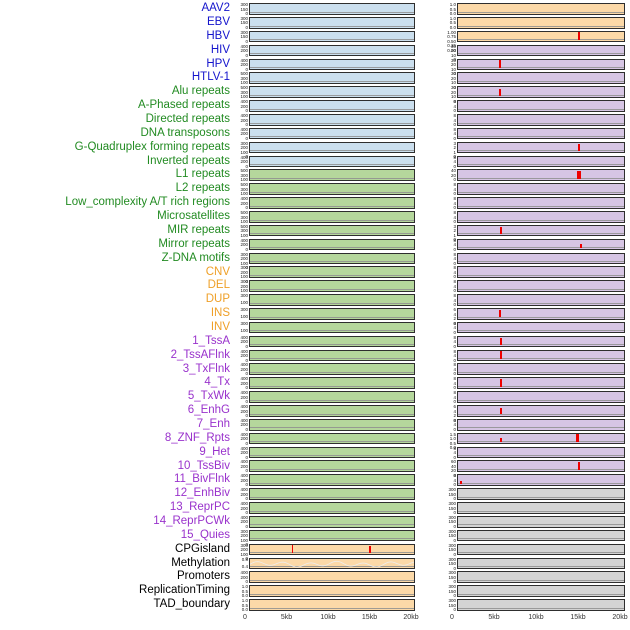 The image size is (630, 630). I want to click on y-tick-label: 2, so click(454, 416).